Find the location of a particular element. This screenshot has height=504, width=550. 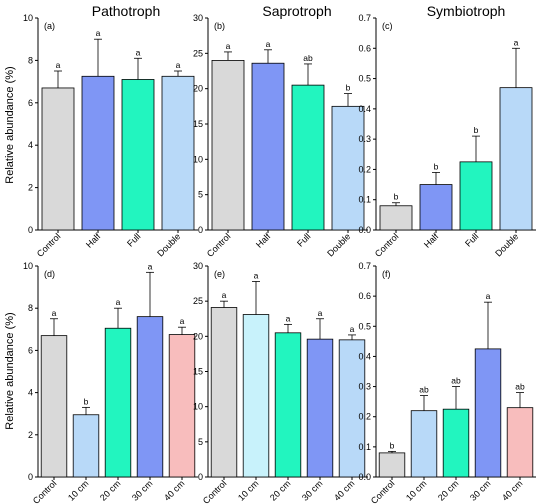

panel-label: (f) is located at coordinates (386, 274).